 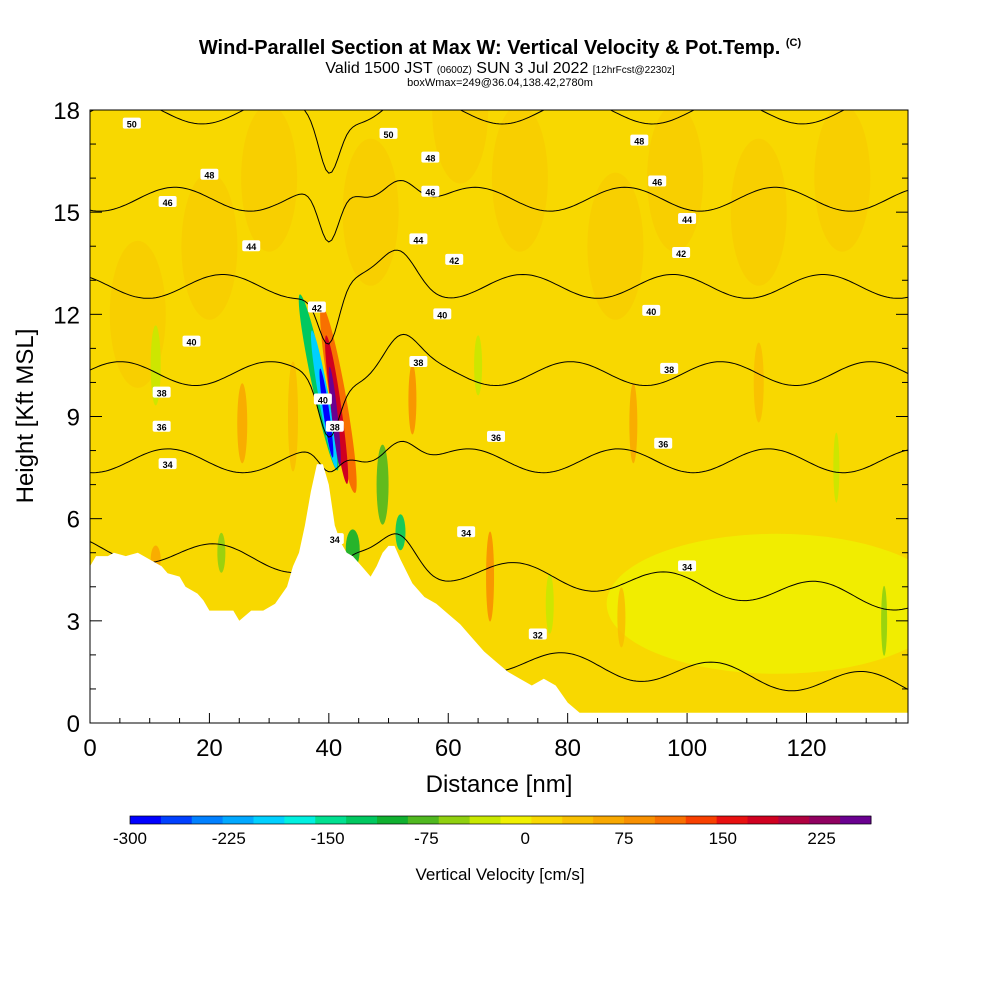 What do you see at coordinates (73, 418) in the screenshot?
I see `y-tick-label-3: 9` at bounding box center [73, 418].